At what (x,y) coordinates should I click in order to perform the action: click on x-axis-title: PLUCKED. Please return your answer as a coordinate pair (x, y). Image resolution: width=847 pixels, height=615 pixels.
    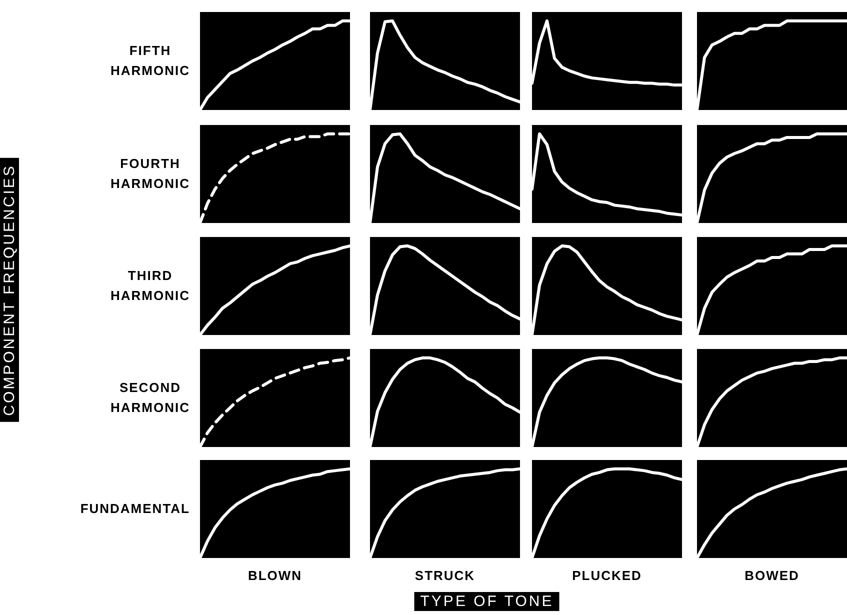
    Looking at the image, I should click on (607, 575).